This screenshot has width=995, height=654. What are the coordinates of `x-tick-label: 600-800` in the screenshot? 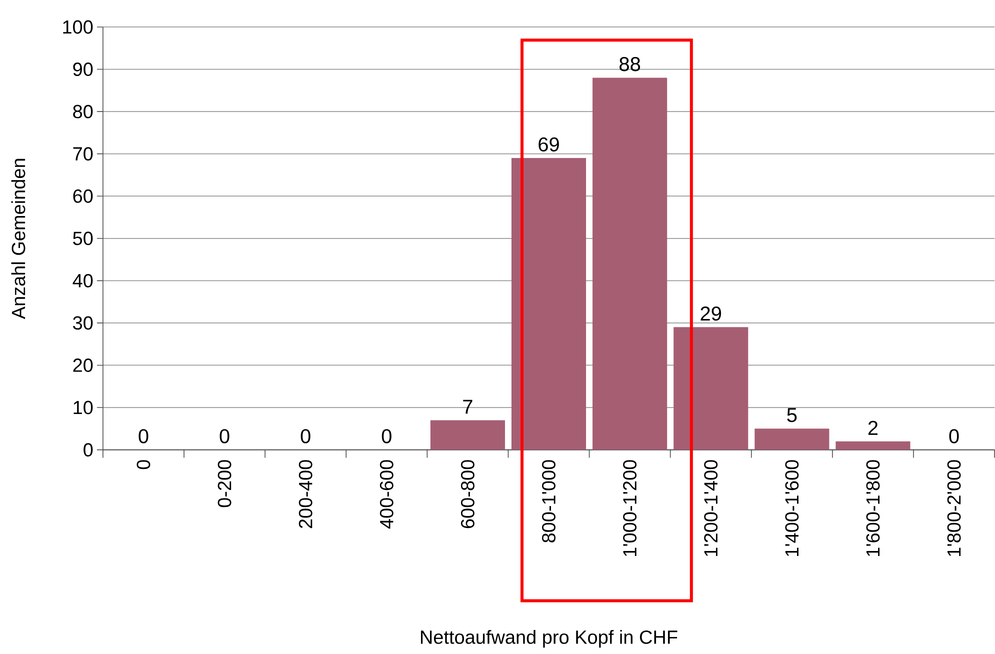 It's located at (467, 494).